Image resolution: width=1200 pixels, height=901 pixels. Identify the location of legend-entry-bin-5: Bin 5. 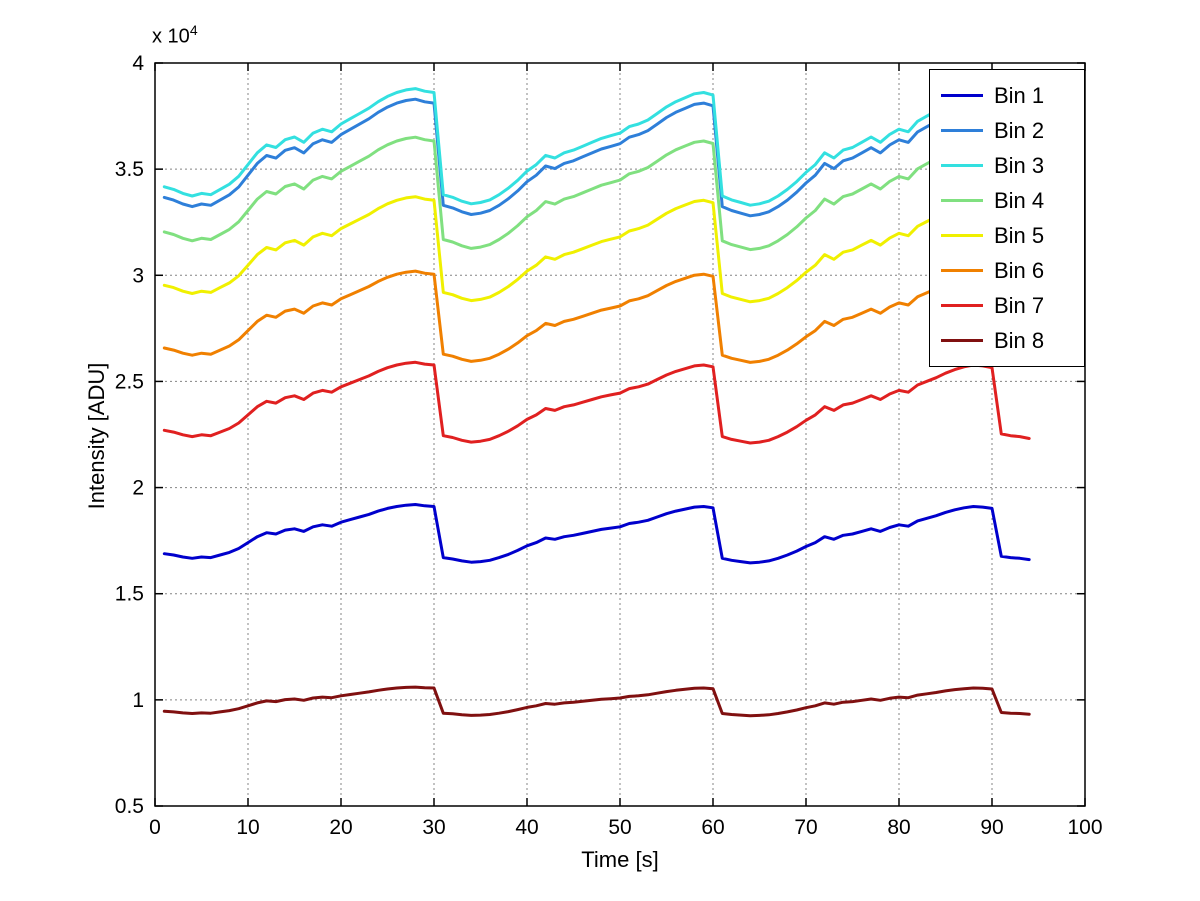
(1012, 235).